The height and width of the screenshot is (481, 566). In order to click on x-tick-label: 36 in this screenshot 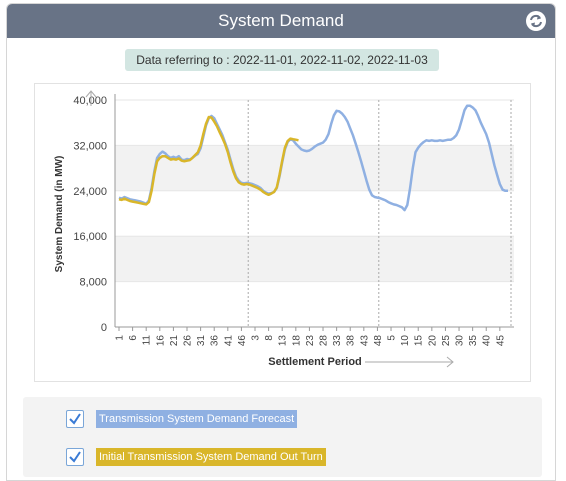, I will do `click(215, 341)`.